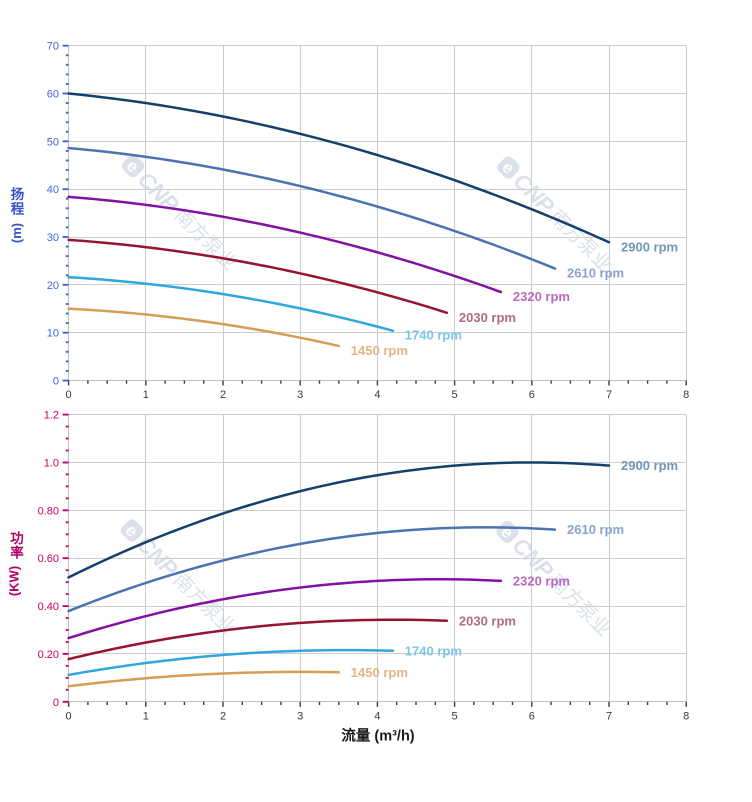 The height and width of the screenshot is (802, 752). Describe the element at coordinates (18, 194) in the screenshot. I see `svg-text: 扬` at that location.